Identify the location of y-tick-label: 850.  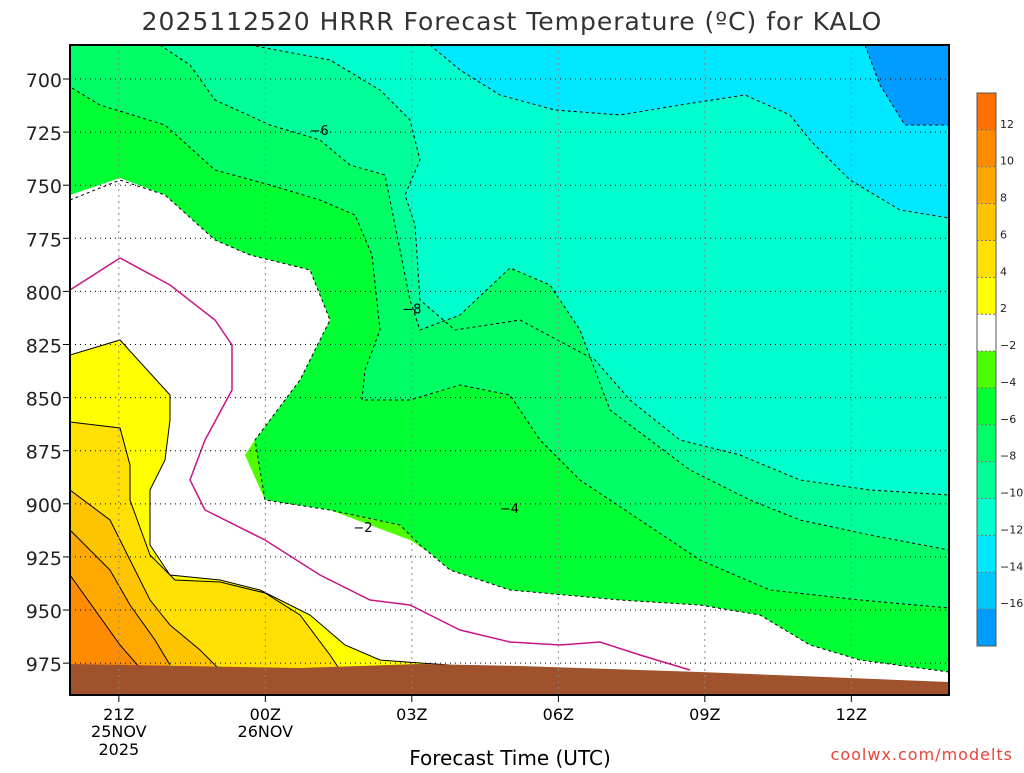
(44, 400).